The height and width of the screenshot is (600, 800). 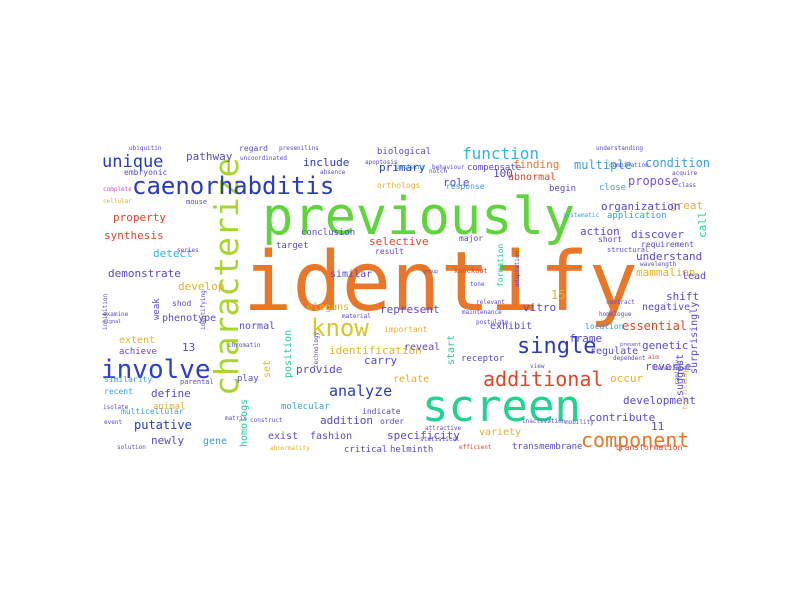 I want to click on word-solution: solution, so click(x=131, y=447).